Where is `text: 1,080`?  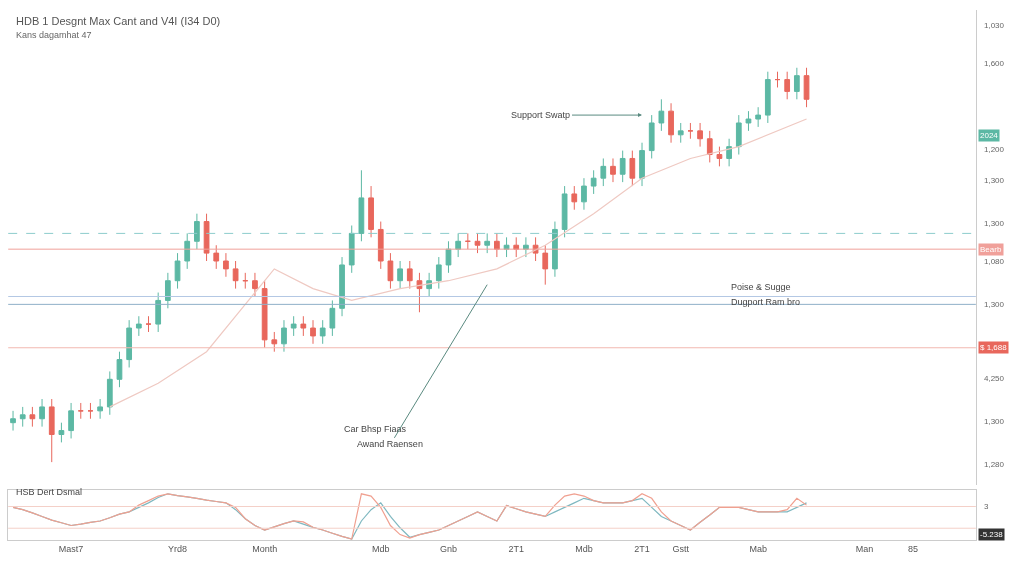
text: 1,080 is located at coordinates (994, 261).